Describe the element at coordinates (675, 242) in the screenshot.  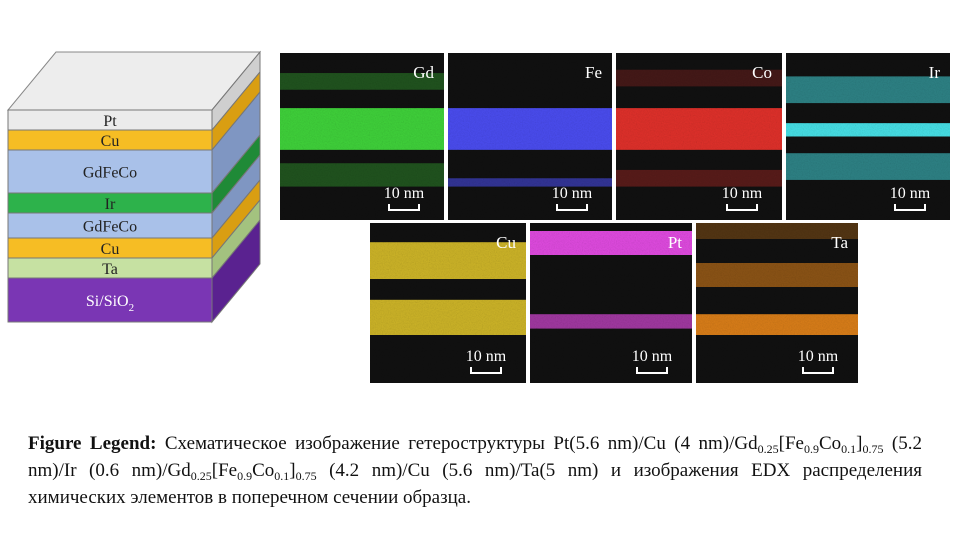
I see `map-element: Pt` at that location.